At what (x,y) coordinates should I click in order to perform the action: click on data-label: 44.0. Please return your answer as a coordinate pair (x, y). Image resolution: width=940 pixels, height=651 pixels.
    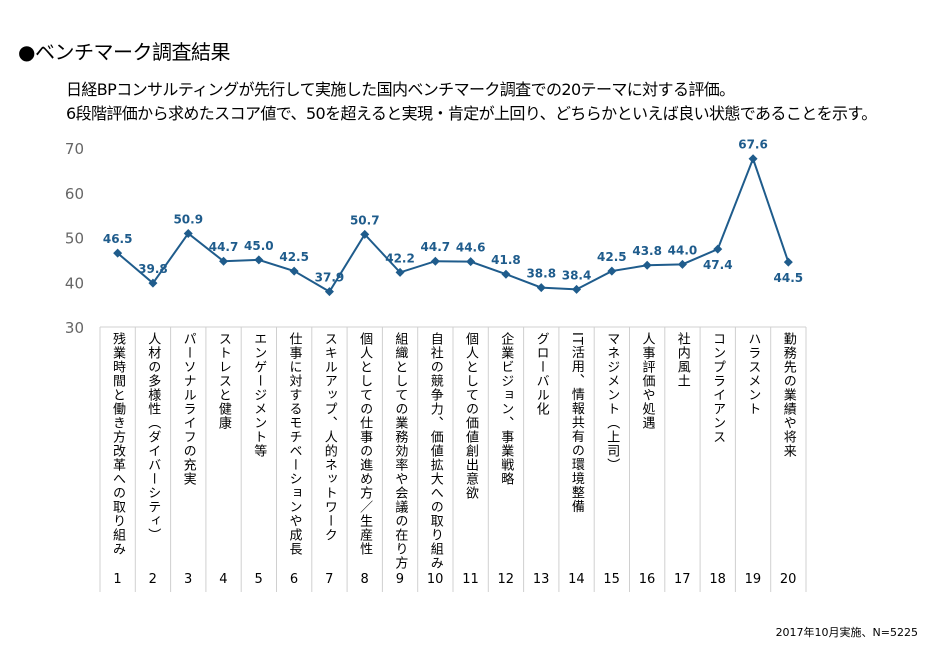
    Looking at the image, I should click on (683, 250).